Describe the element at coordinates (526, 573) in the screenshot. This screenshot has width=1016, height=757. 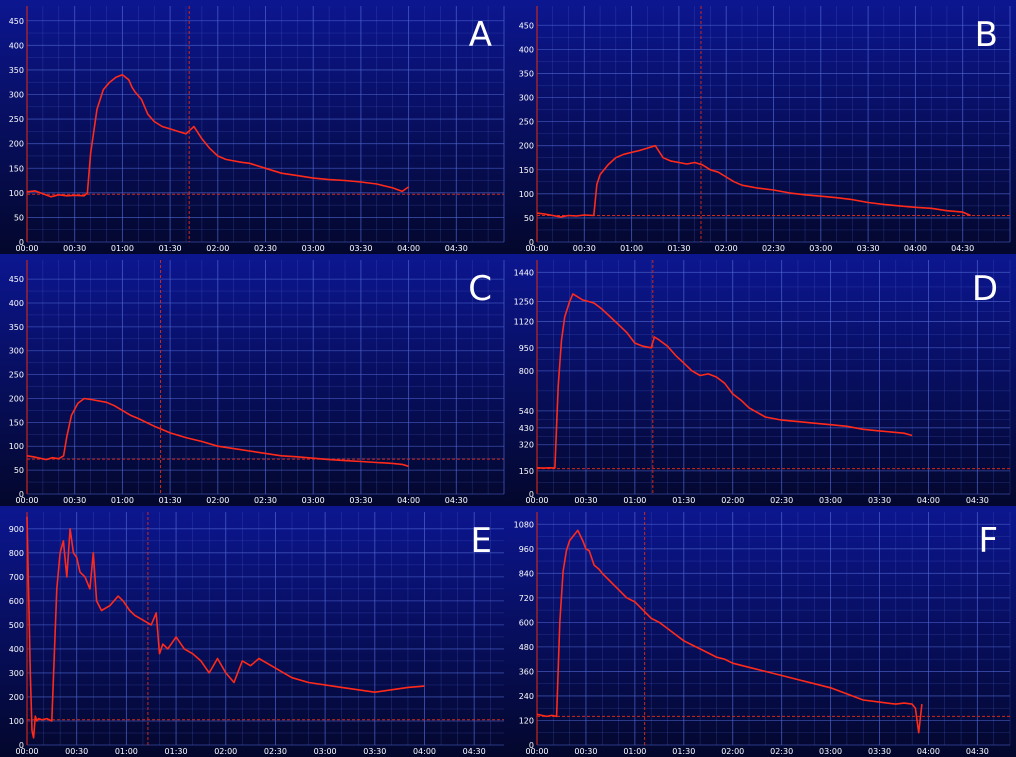
I see `y-tick-label: 840` at that location.